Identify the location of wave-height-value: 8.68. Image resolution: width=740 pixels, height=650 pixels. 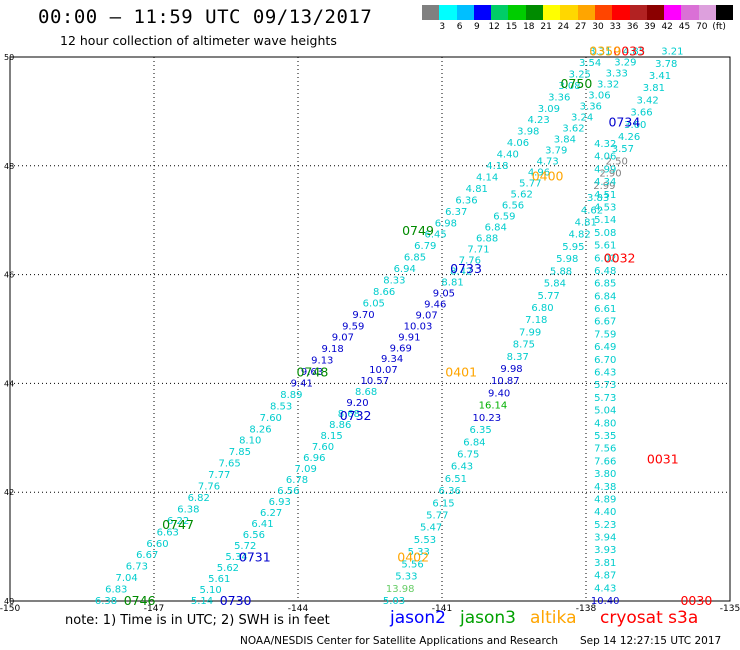
(349, 414).